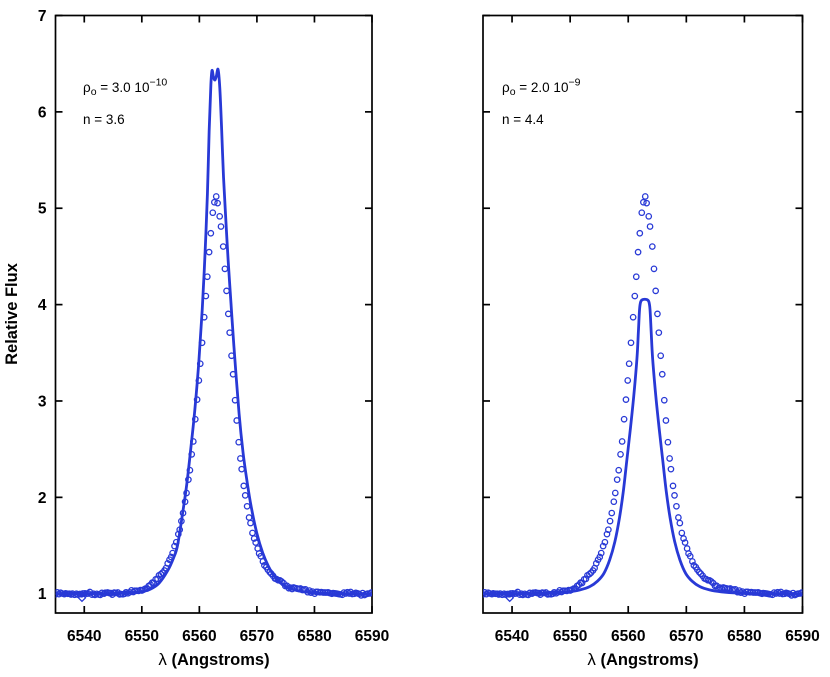 Image resolution: width=830 pixels, height=677 pixels. Describe the element at coordinates (257, 636) in the screenshot. I see `x-tick-label: 6570` at that location.